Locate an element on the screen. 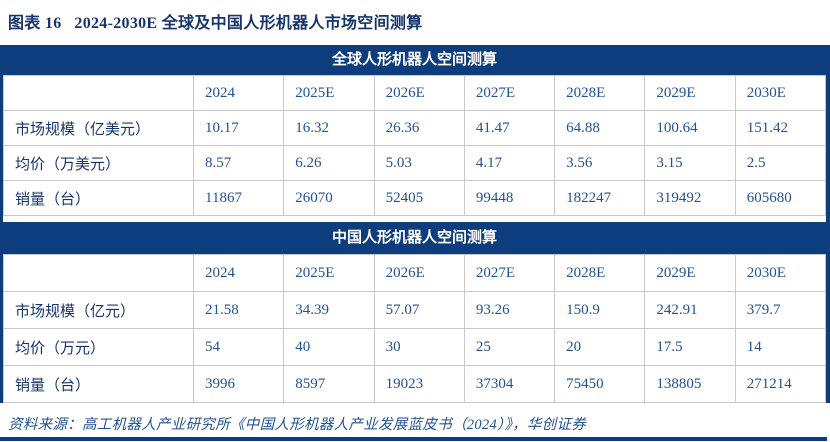 The height and width of the screenshot is (442, 830). data-cell: 75450 is located at coordinates (600, 384).